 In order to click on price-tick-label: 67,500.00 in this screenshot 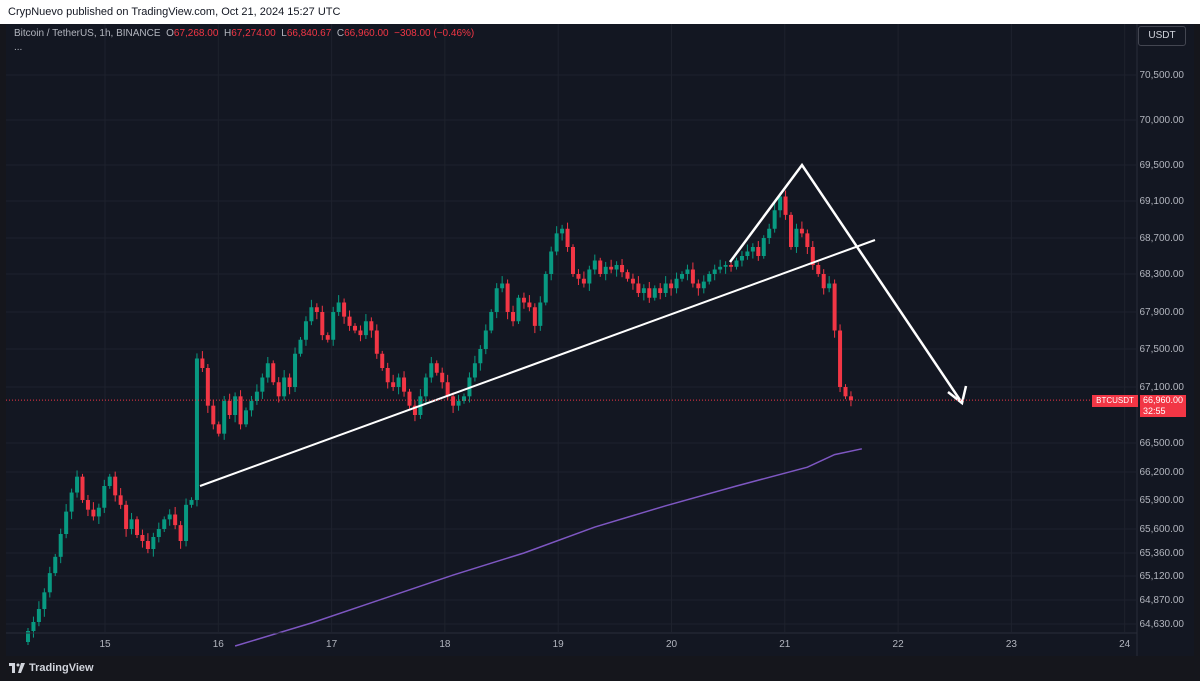, I will do `click(1162, 349)`.